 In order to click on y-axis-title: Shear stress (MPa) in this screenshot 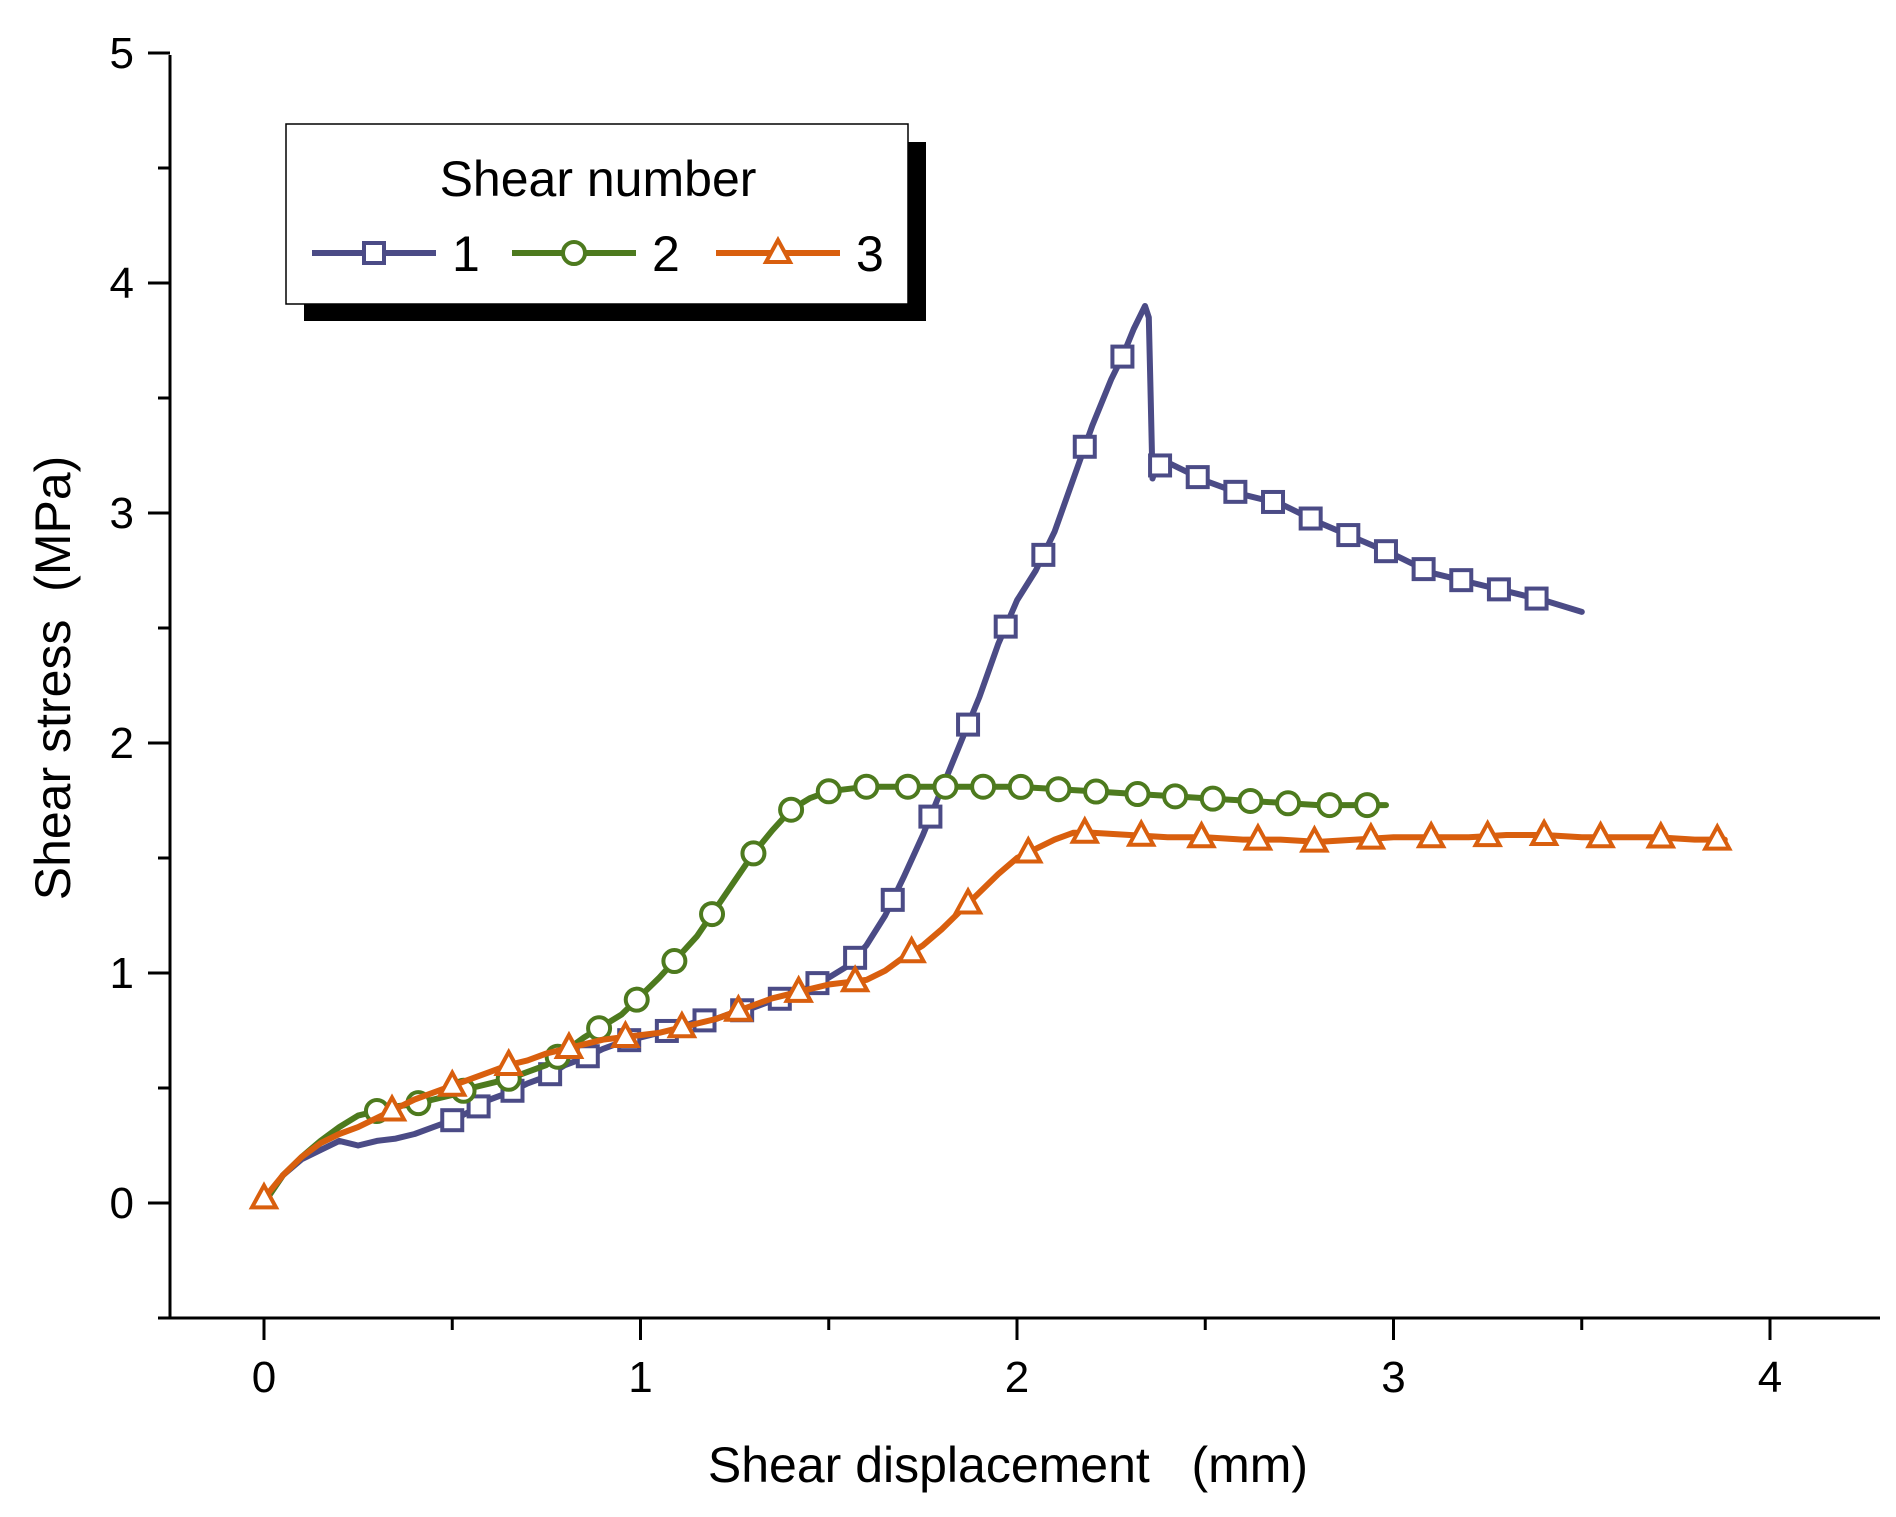, I will do `click(53, 678)`.